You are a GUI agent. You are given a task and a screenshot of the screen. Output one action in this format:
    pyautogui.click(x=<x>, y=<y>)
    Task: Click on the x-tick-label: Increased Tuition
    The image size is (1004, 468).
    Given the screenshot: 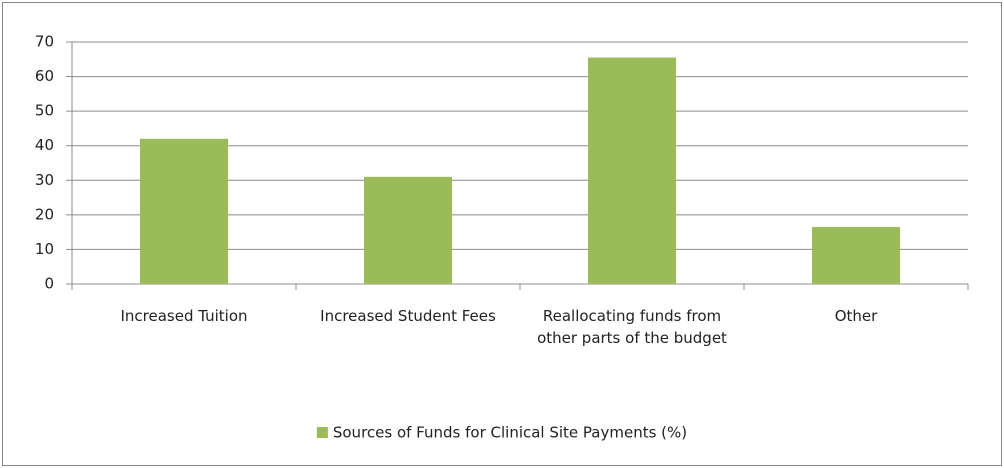 What is the action you would take?
    pyautogui.click(x=184, y=316)
    